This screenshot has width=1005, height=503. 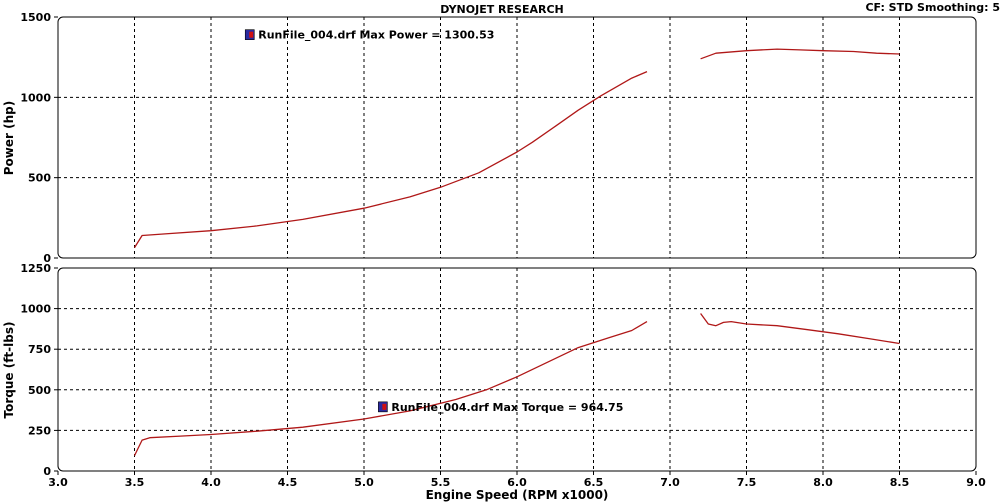 What do you see at coordinates (35, 268) in the screenshot?
I see `torque-y-tick-label: 1250` at bounding box center [35, 268].